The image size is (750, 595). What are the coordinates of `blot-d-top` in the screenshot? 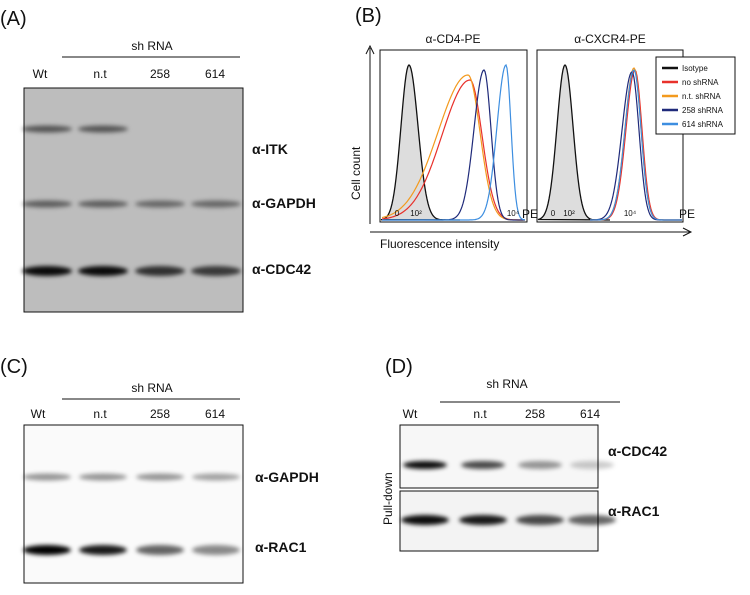 It's located at (499, 456).